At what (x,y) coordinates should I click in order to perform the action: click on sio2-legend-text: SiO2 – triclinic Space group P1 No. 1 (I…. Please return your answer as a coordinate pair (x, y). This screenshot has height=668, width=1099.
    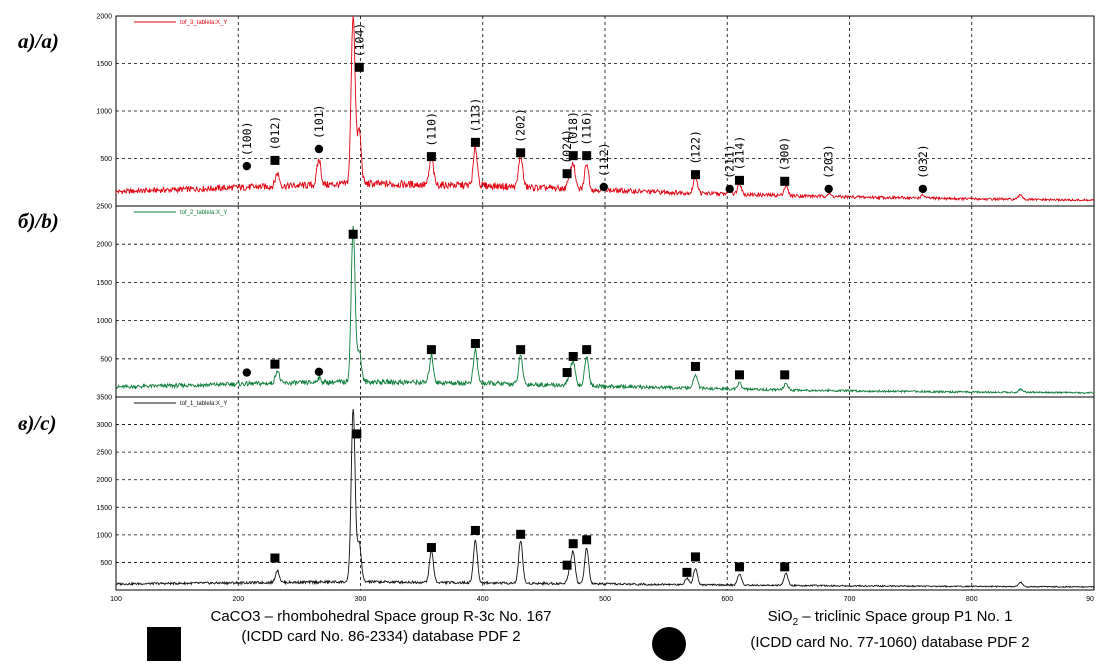
    Looking at the image, I should click on (890, 630).